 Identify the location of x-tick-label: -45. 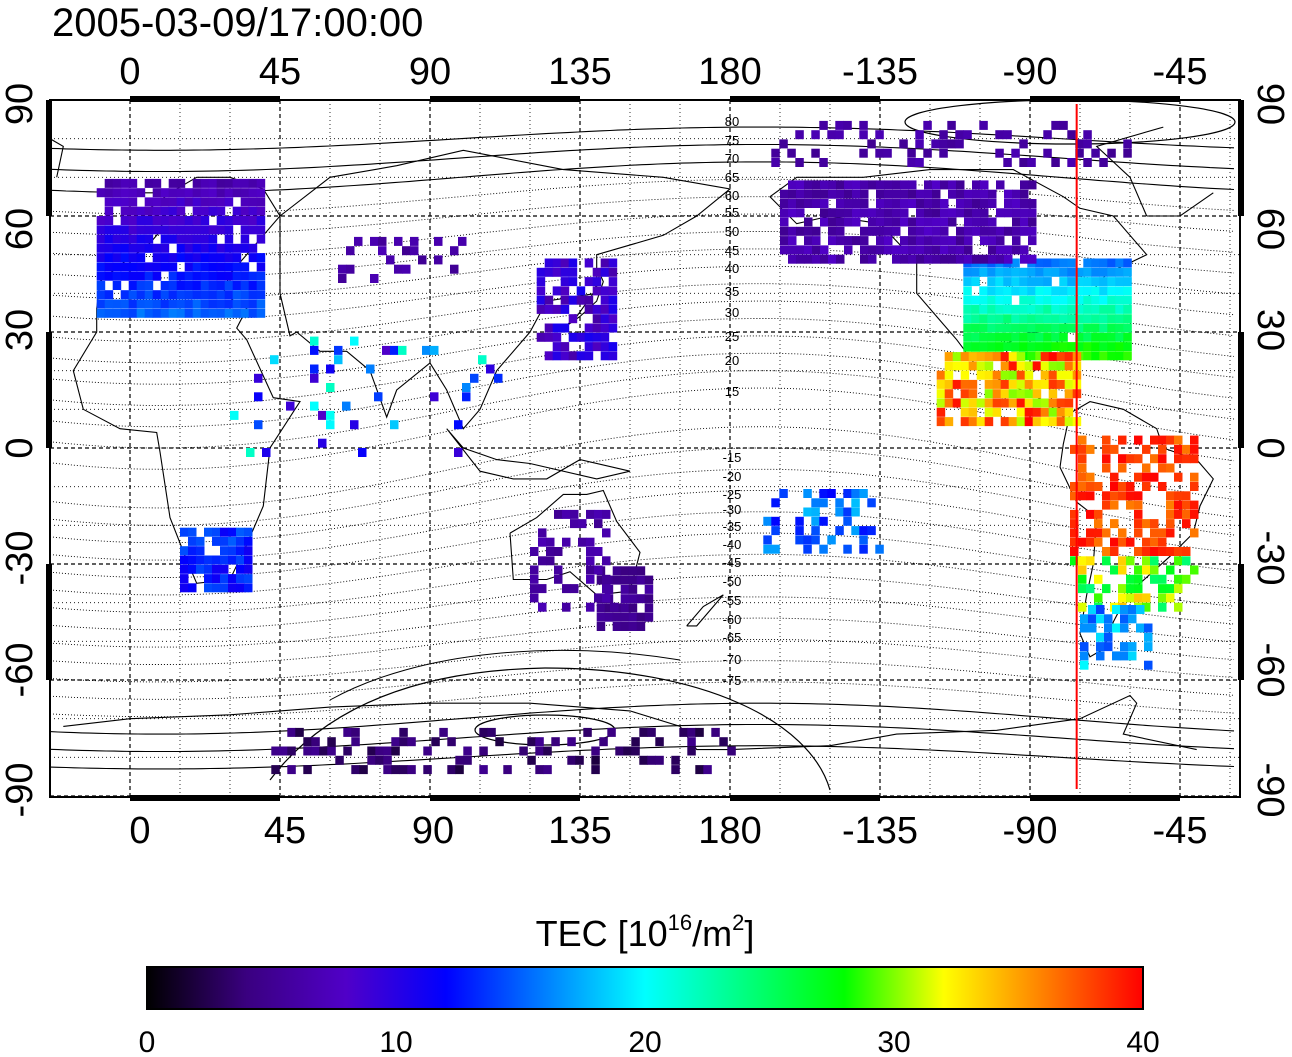
(1180, 831).